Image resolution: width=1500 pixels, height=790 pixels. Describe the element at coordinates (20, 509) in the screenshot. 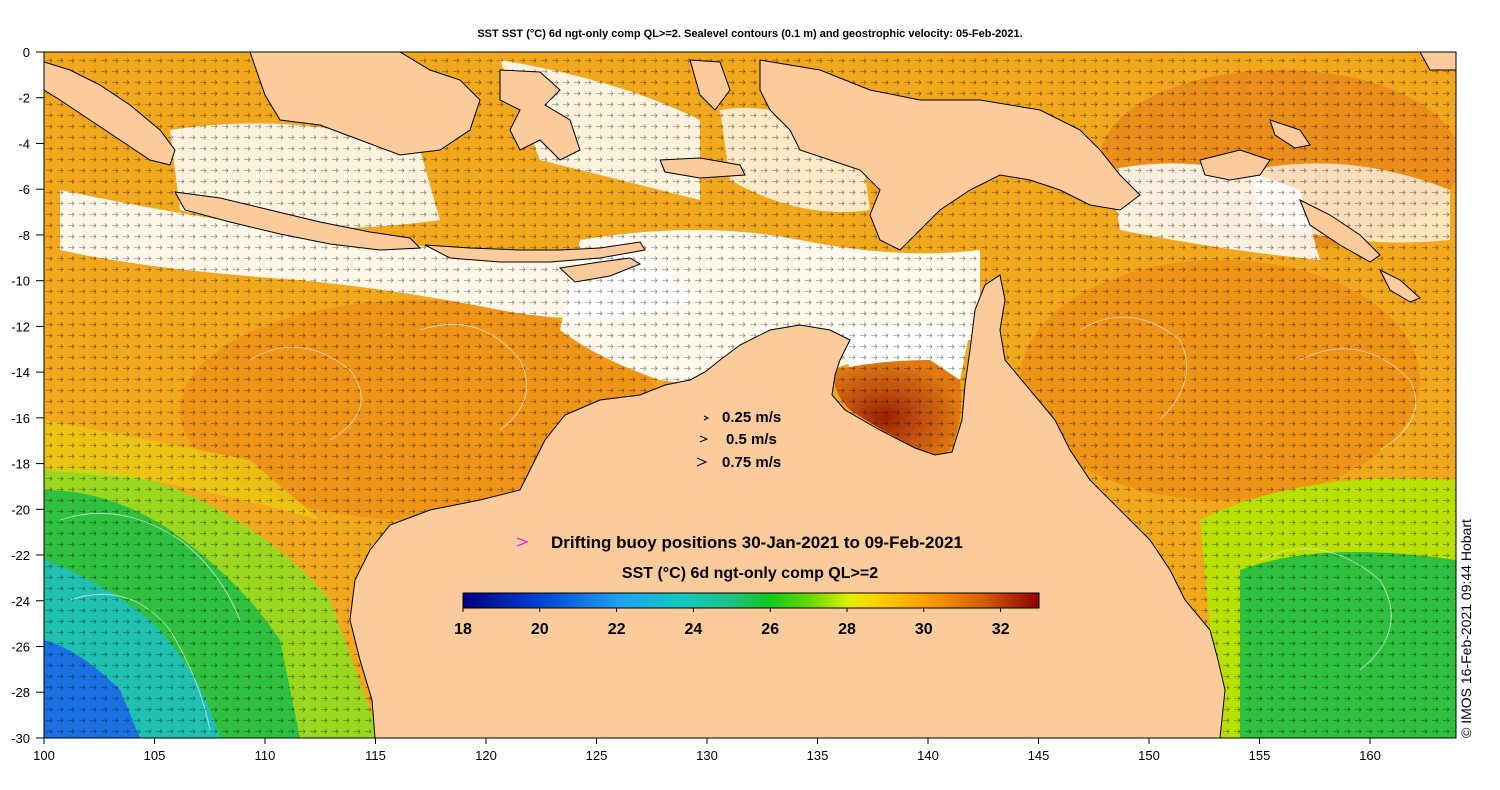

I see `y-tick-label: -20` at that location.